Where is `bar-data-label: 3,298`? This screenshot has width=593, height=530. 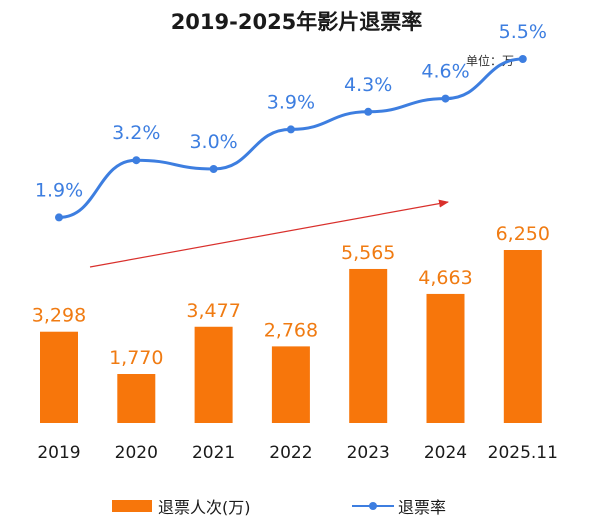
bar-data-label: 3,298 is located at coordinates (59, 316).